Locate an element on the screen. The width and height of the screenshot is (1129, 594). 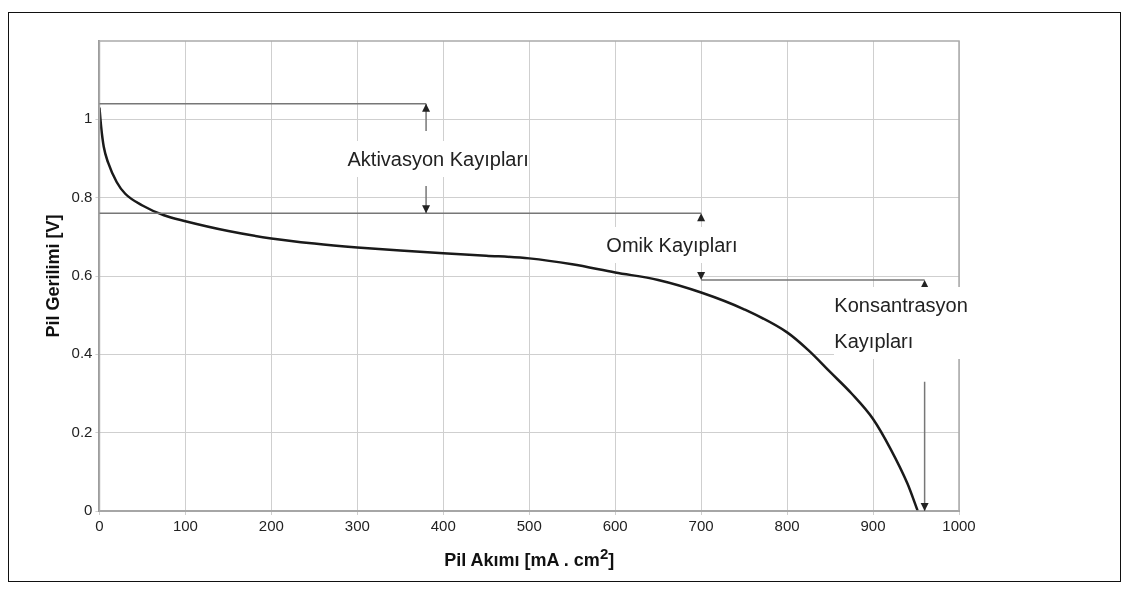
y-tick-label: 0.2 is located at coordinates (82, 431).